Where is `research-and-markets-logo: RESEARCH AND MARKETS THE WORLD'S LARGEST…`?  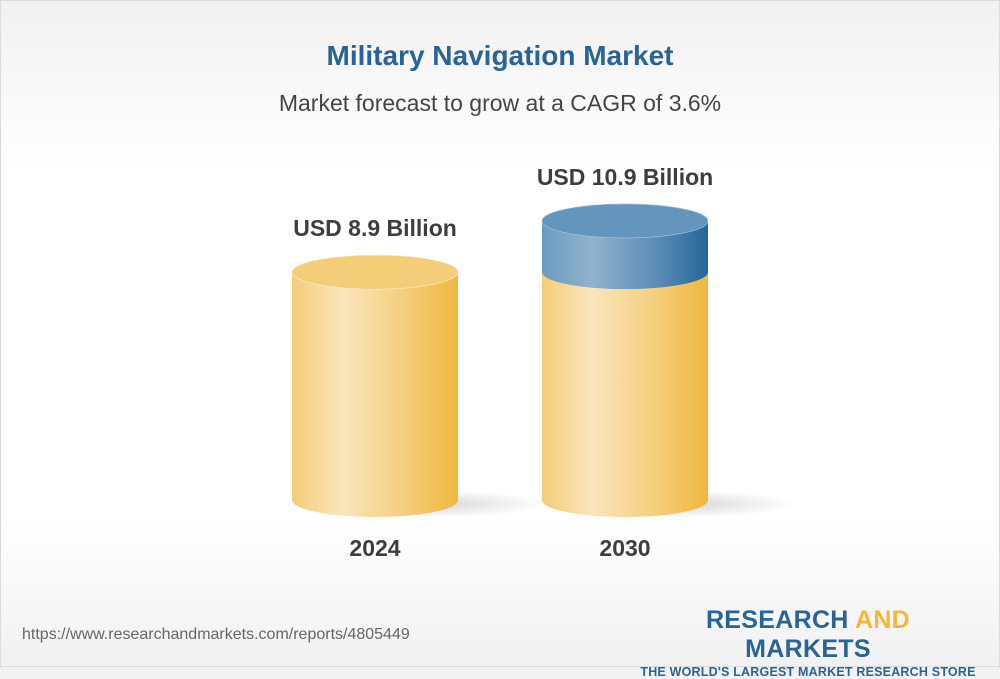
research-and-markets-logo: RESEARCH AND MARKETS THE WORLD'S LARGEST… is located at coordinates (808, 642).